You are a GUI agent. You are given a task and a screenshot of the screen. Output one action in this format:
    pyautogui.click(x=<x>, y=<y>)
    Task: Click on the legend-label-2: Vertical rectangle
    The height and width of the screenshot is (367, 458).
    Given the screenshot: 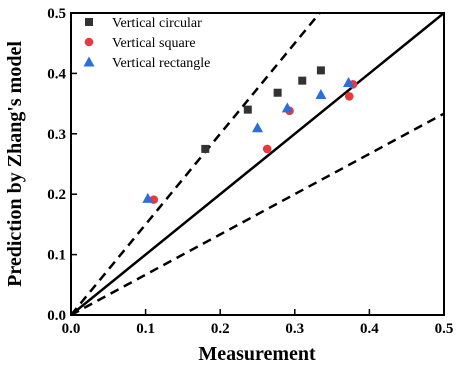 What is the action you would take?
    pyautogui.click(x=161, y=63)
    